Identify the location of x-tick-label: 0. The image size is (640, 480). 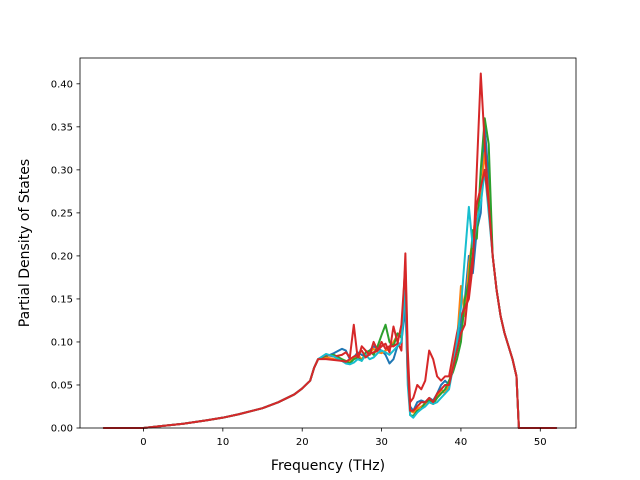
(143, 442).